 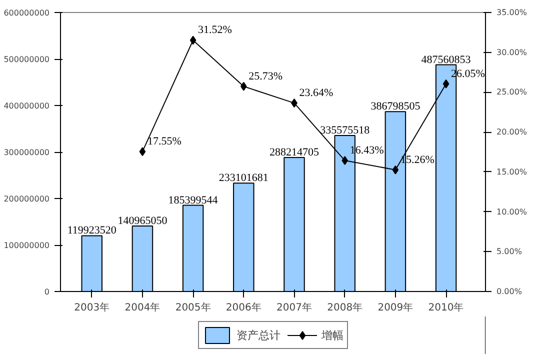 What do you see at coordinates (395, 106) in the screenshot?
I see `data-label: 386798505` at bounding box center [395, 106].